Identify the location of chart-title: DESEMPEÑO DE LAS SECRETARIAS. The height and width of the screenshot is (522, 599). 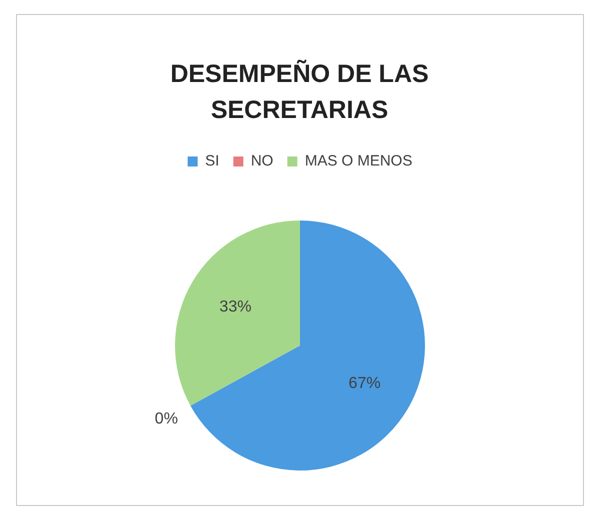
(299, 92).